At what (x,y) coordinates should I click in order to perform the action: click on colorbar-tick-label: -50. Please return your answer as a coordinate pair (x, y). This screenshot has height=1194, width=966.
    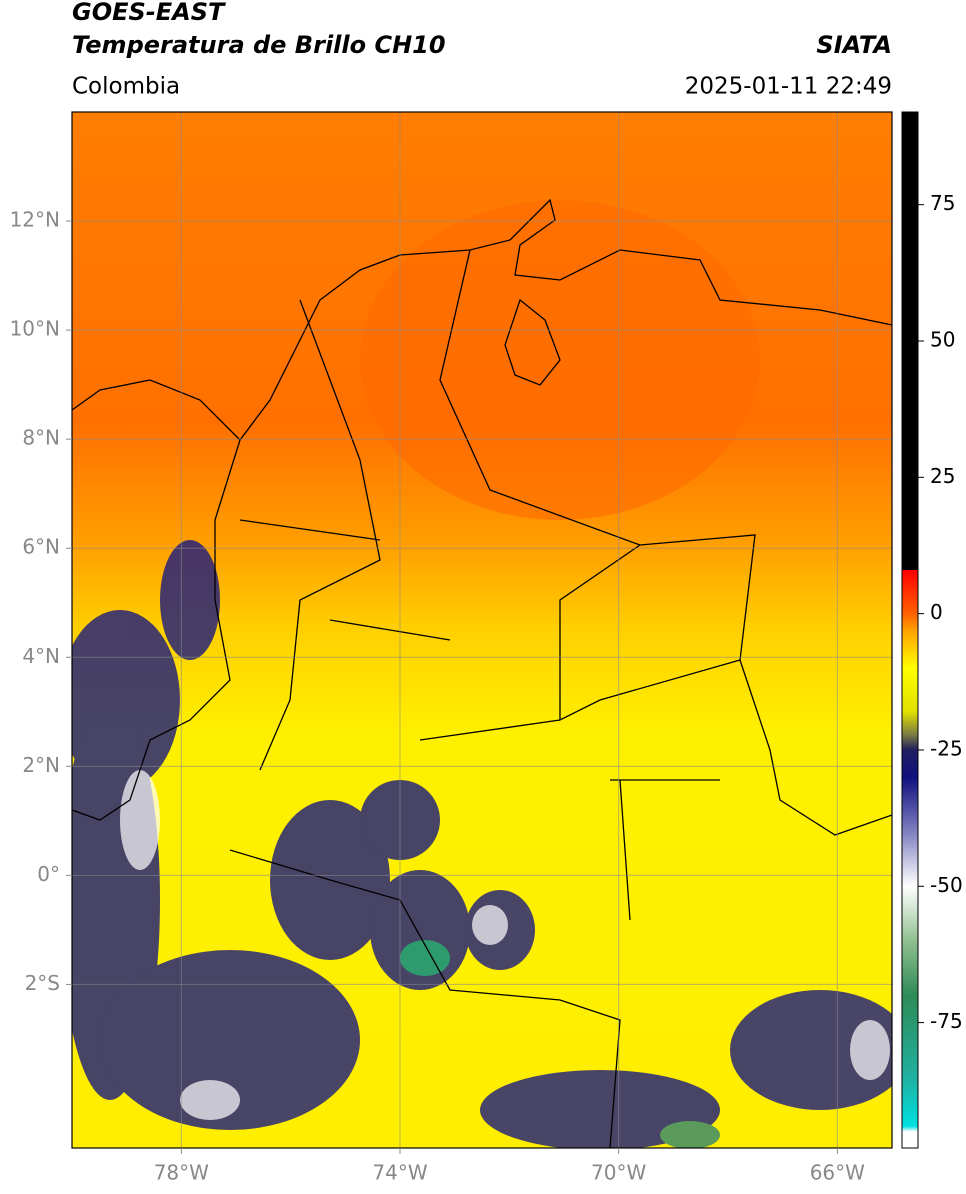
    Looking at the image, I should click on (946, 885).